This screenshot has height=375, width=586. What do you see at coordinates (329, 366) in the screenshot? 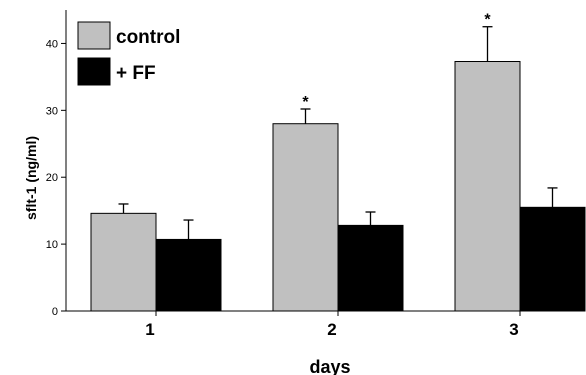
I see `x-axis-title: days` at bounding box center [329, 366].